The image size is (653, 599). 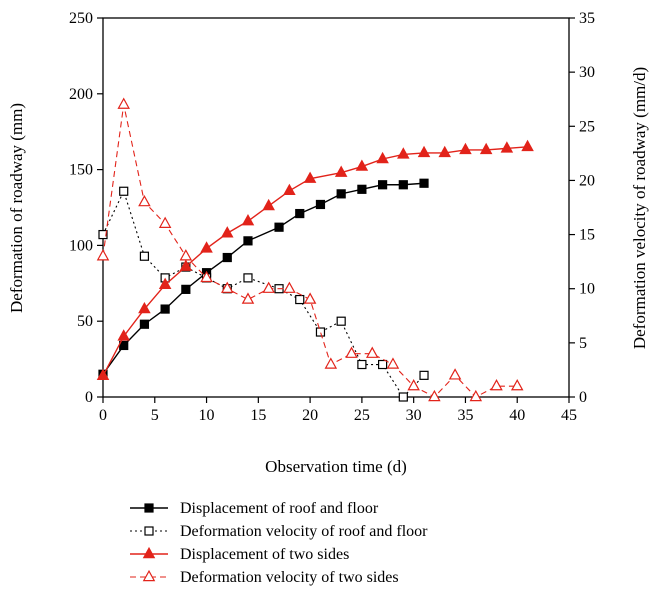 I want to click on x-tick-label: 0, so click(x=103, y=415).